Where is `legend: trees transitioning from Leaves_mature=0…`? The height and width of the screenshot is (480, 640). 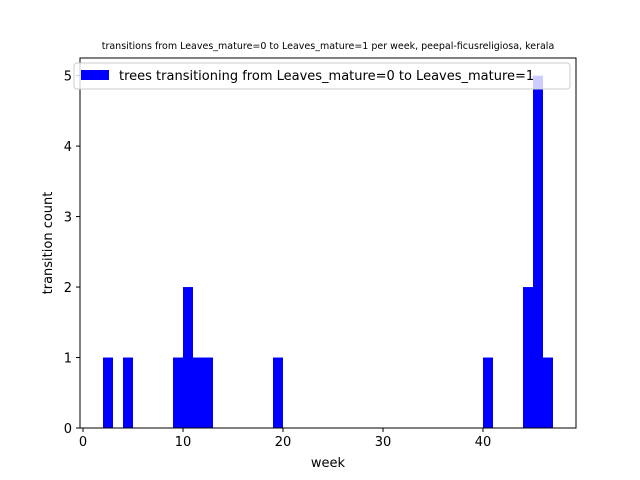 legend: trees transitioning from Leaves_mature=0… is located at coordinates (322, 76).